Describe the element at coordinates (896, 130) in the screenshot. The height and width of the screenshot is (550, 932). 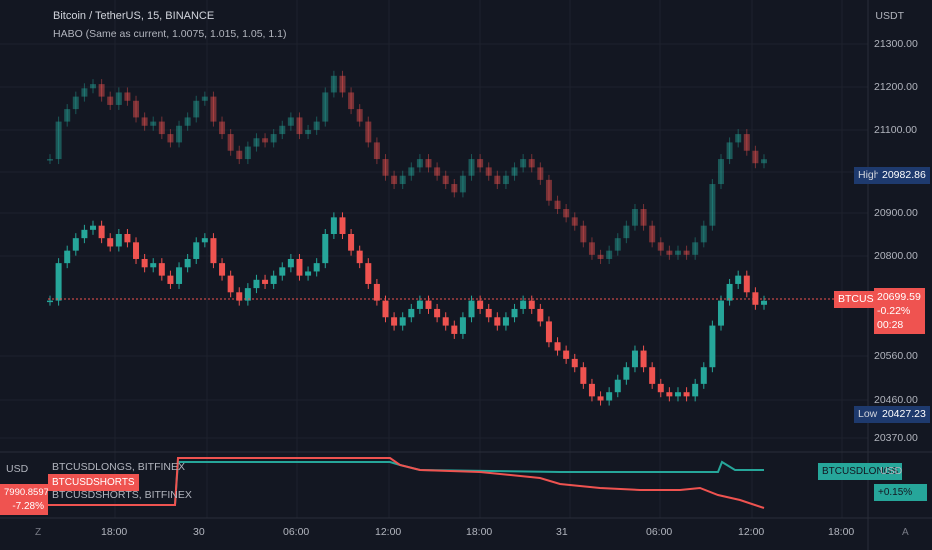
I see `price-tick: 21100.00` at that location.